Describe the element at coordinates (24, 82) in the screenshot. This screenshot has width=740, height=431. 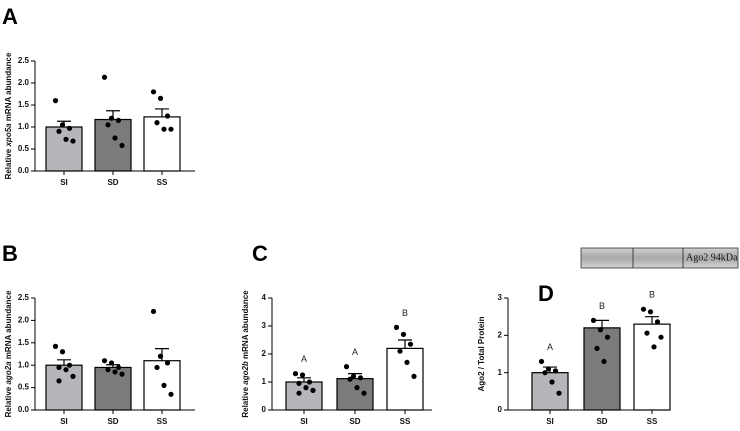
I see `y-tick-label: 2.0` at that location.